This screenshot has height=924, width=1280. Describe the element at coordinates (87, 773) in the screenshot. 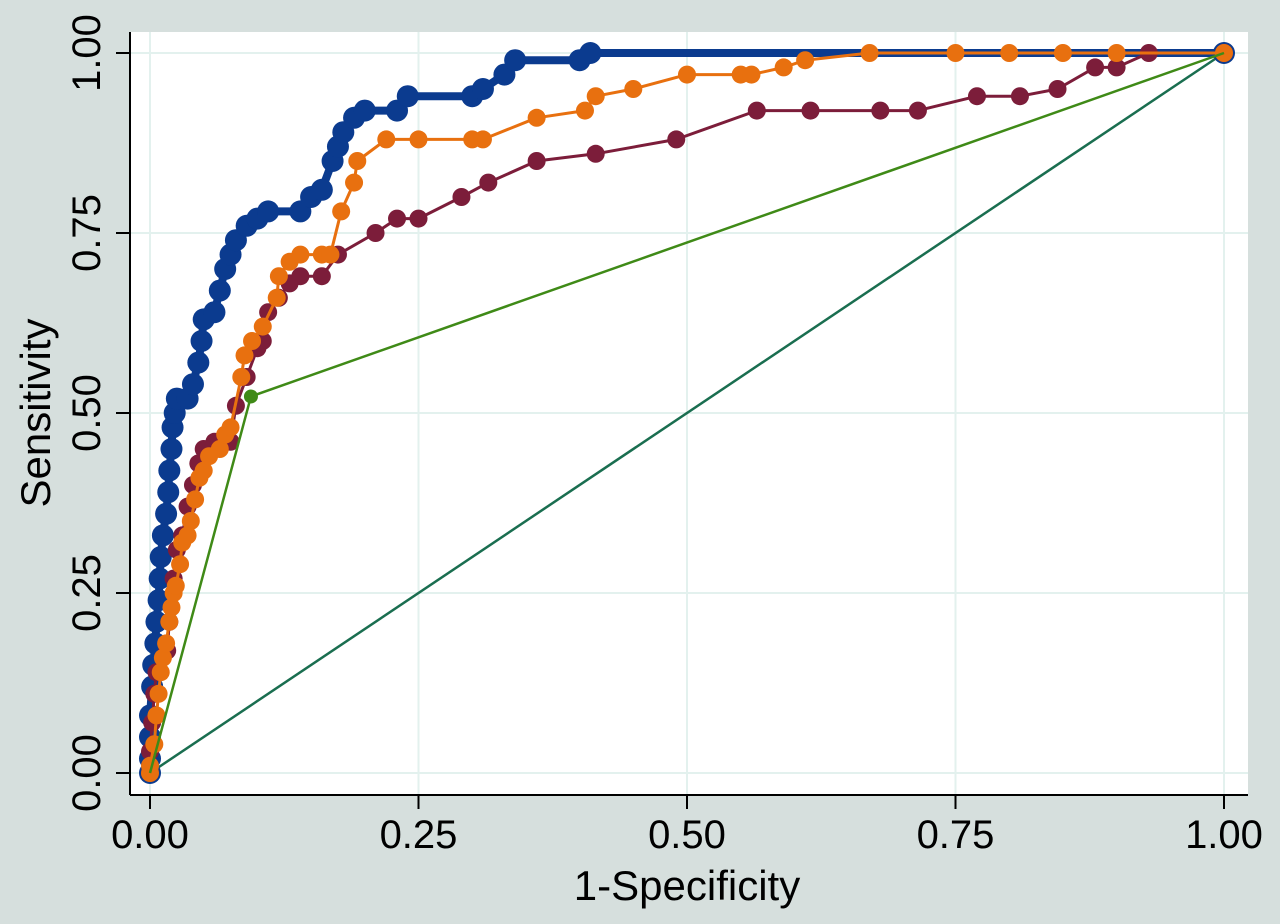

I see `y-tick-label: 0.00` at that location.